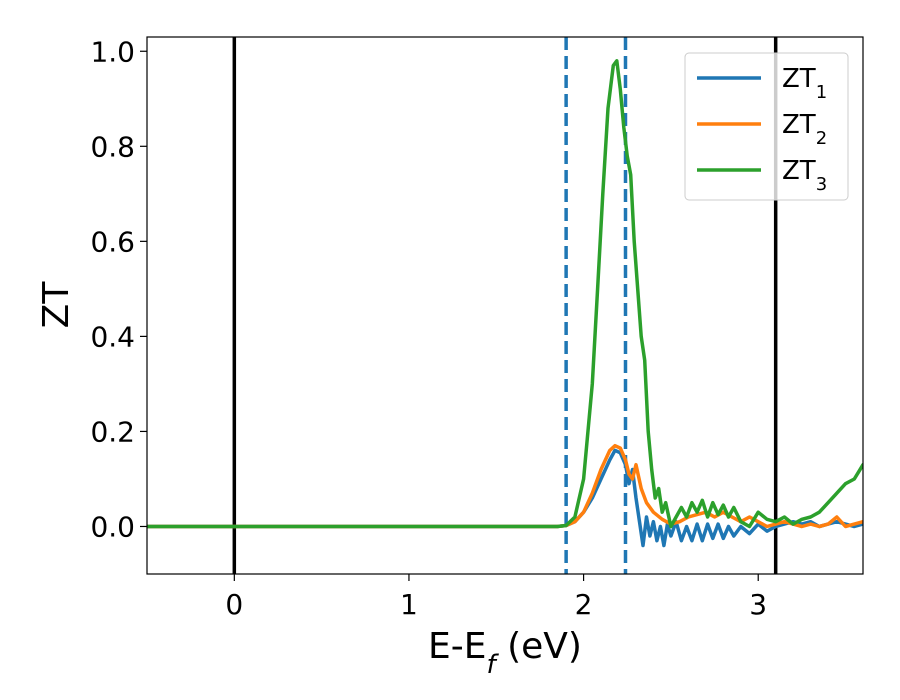 The width and height of the screenshot is (900, 700). I want to click on legend-label-1: ZT1, so click(804, 83).